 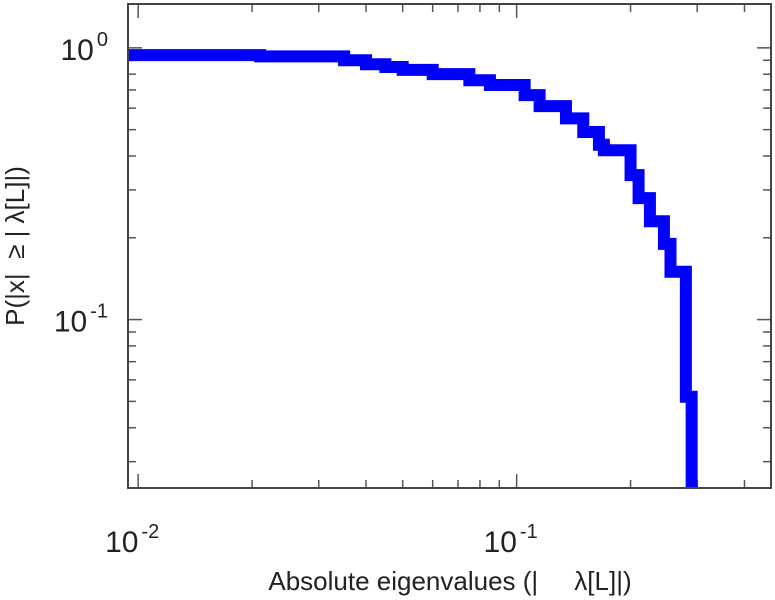 I want to click on y-tick-label: 10 0, so click(x=85, y=48).